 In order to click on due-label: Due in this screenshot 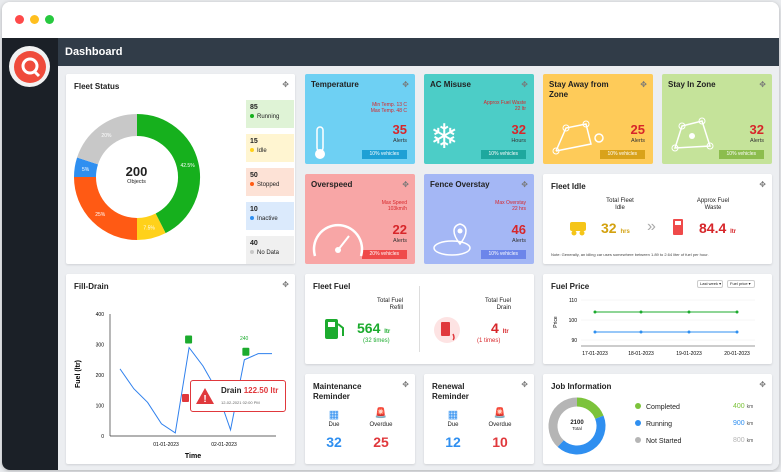, I will do `click(334, 425)`.